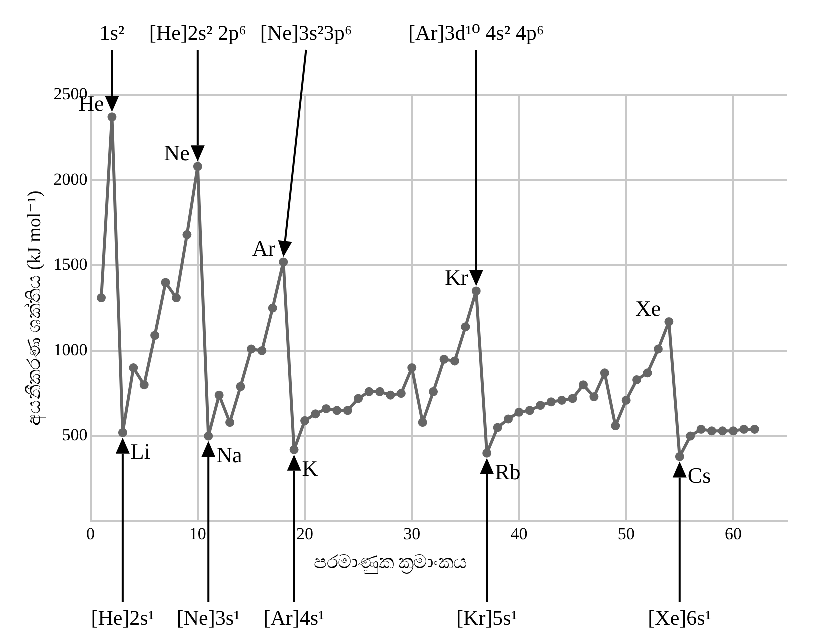 The width and height of the screenshot is (817, 642). I want to click on data-label: Rb, so click(508, 471).